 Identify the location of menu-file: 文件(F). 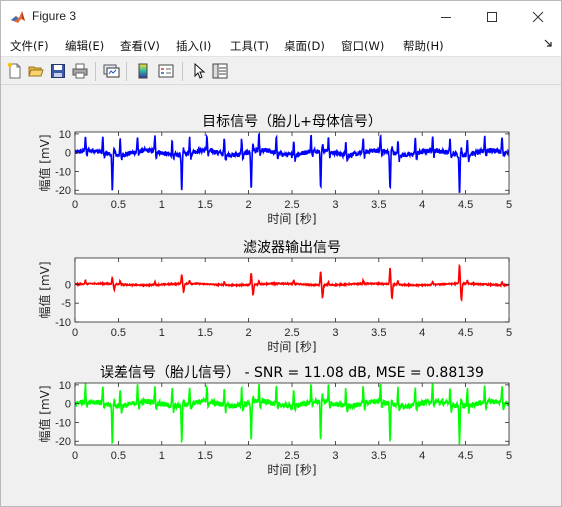
(29, 46).